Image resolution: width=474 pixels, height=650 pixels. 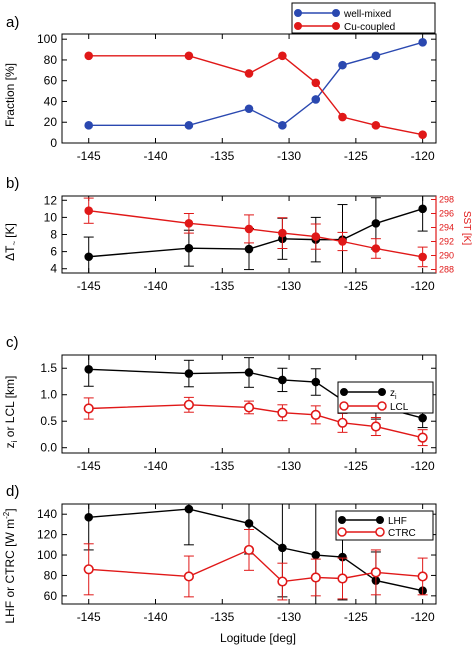 What do you see at coordinates (356, 286) in the screenshot?
I see `panel-b-xtick-label: -125` at bounding box center [356, 286].